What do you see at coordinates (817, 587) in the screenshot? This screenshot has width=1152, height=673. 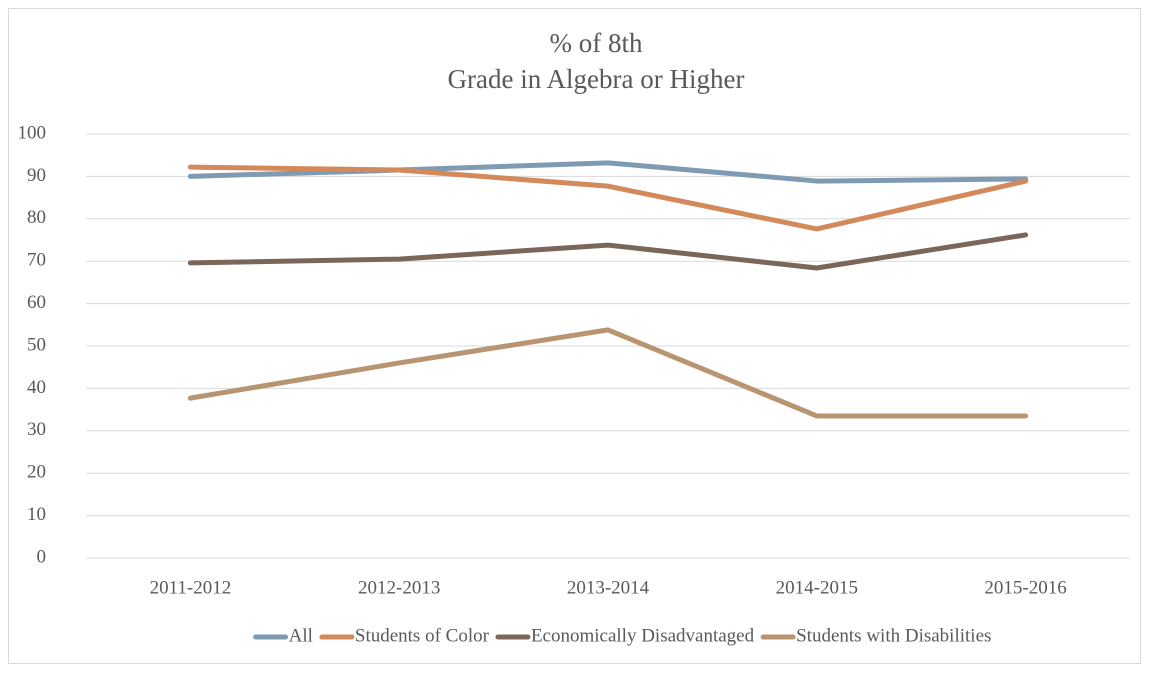 I see `x-tick-label: 2014-2015` at bounding box center [817, 587].